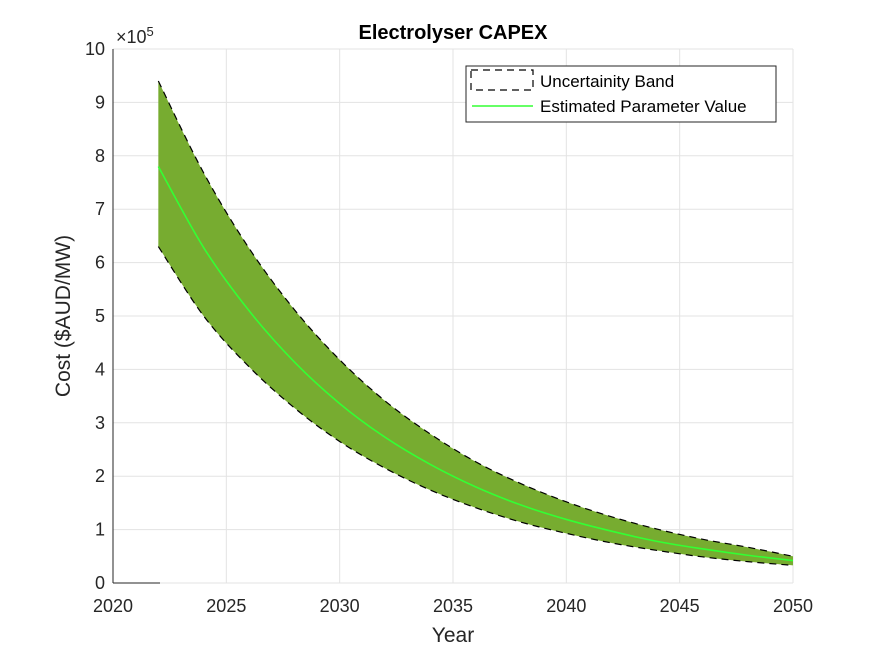  I want to click on x-tick-label: 2050, so click(793, 606).